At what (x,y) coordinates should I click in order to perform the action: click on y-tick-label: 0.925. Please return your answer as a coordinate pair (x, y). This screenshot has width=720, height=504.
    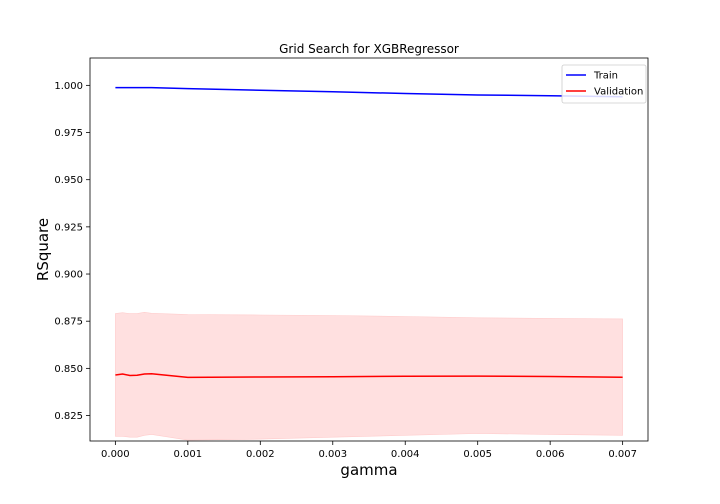
    Looking at the image, I should click on (68, 227).